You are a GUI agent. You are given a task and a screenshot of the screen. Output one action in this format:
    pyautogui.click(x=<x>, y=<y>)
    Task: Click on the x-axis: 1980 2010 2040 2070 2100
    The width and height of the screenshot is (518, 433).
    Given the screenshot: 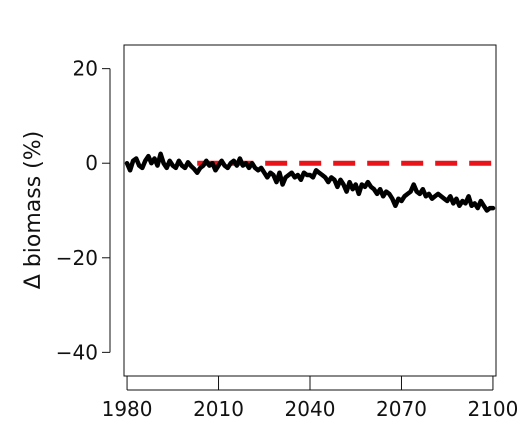 What is the action you would take?
    pyautogui.click(x=310, y=398)
    